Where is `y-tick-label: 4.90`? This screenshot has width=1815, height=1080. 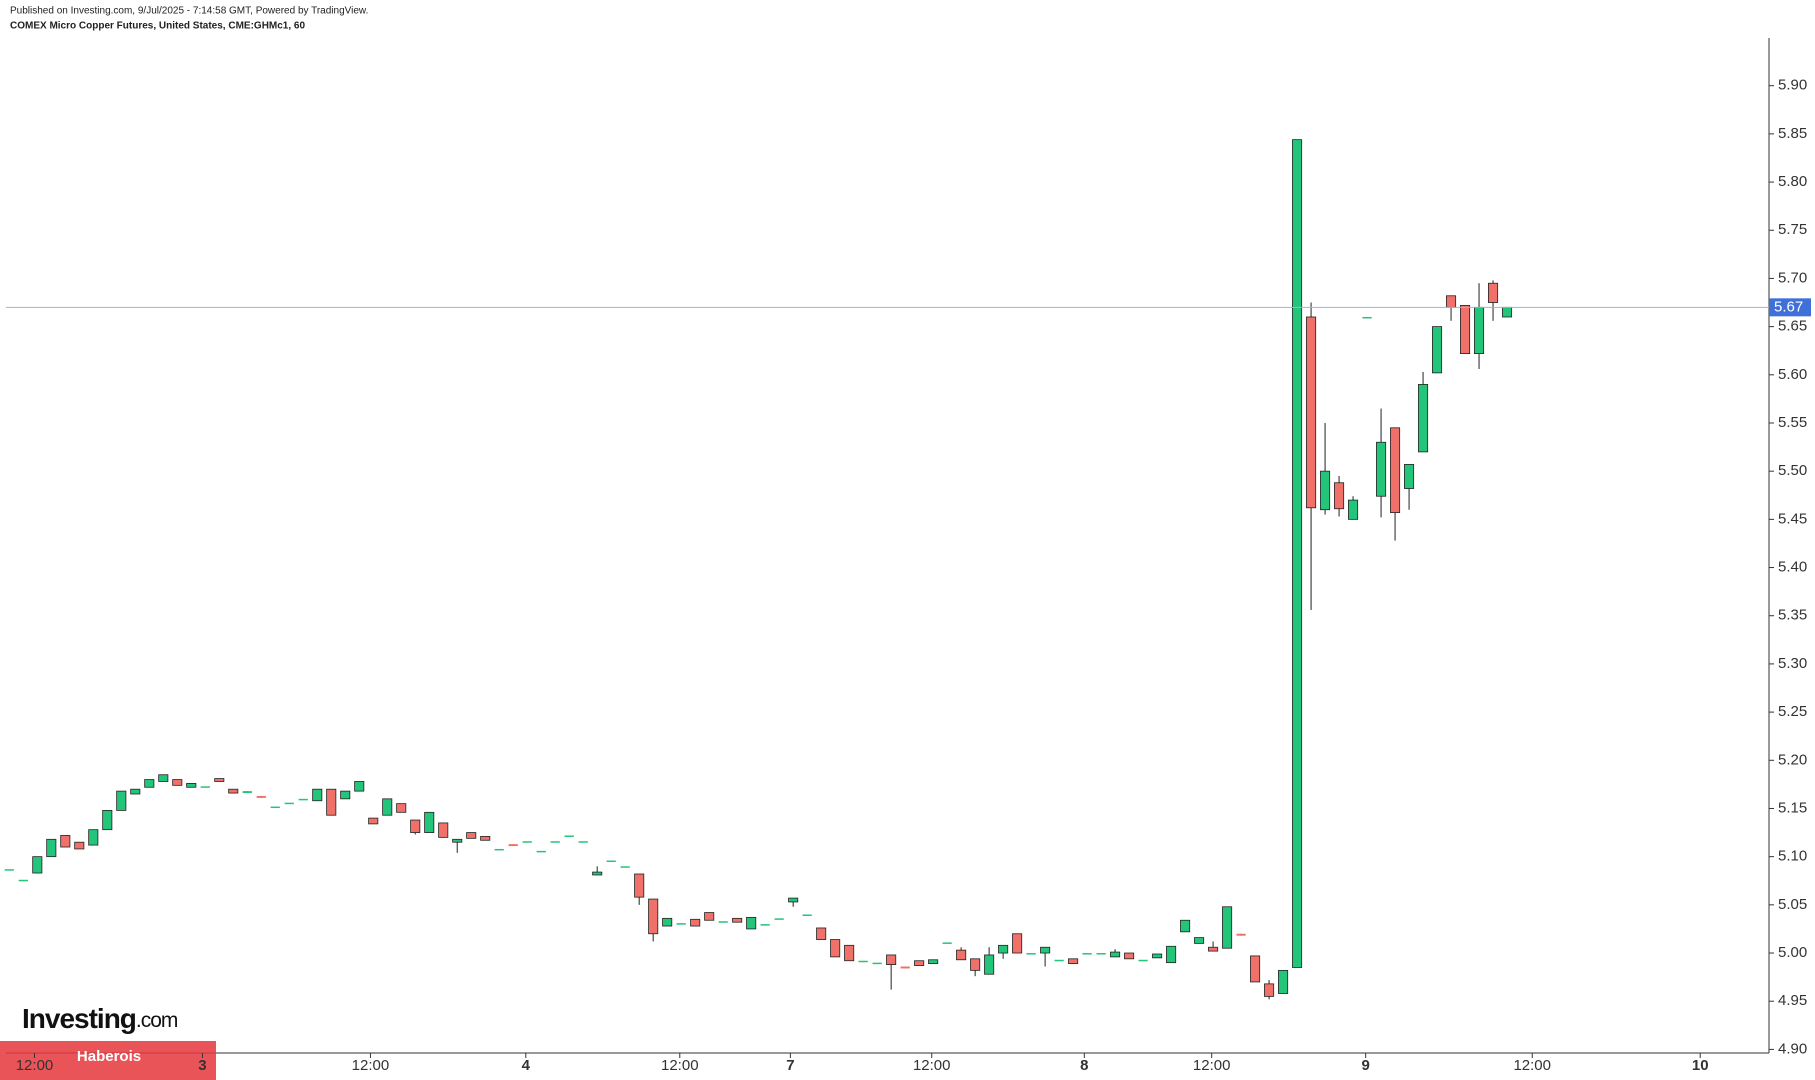
y-tick-label: 4.90 is located at coordinates (1792, 1048).